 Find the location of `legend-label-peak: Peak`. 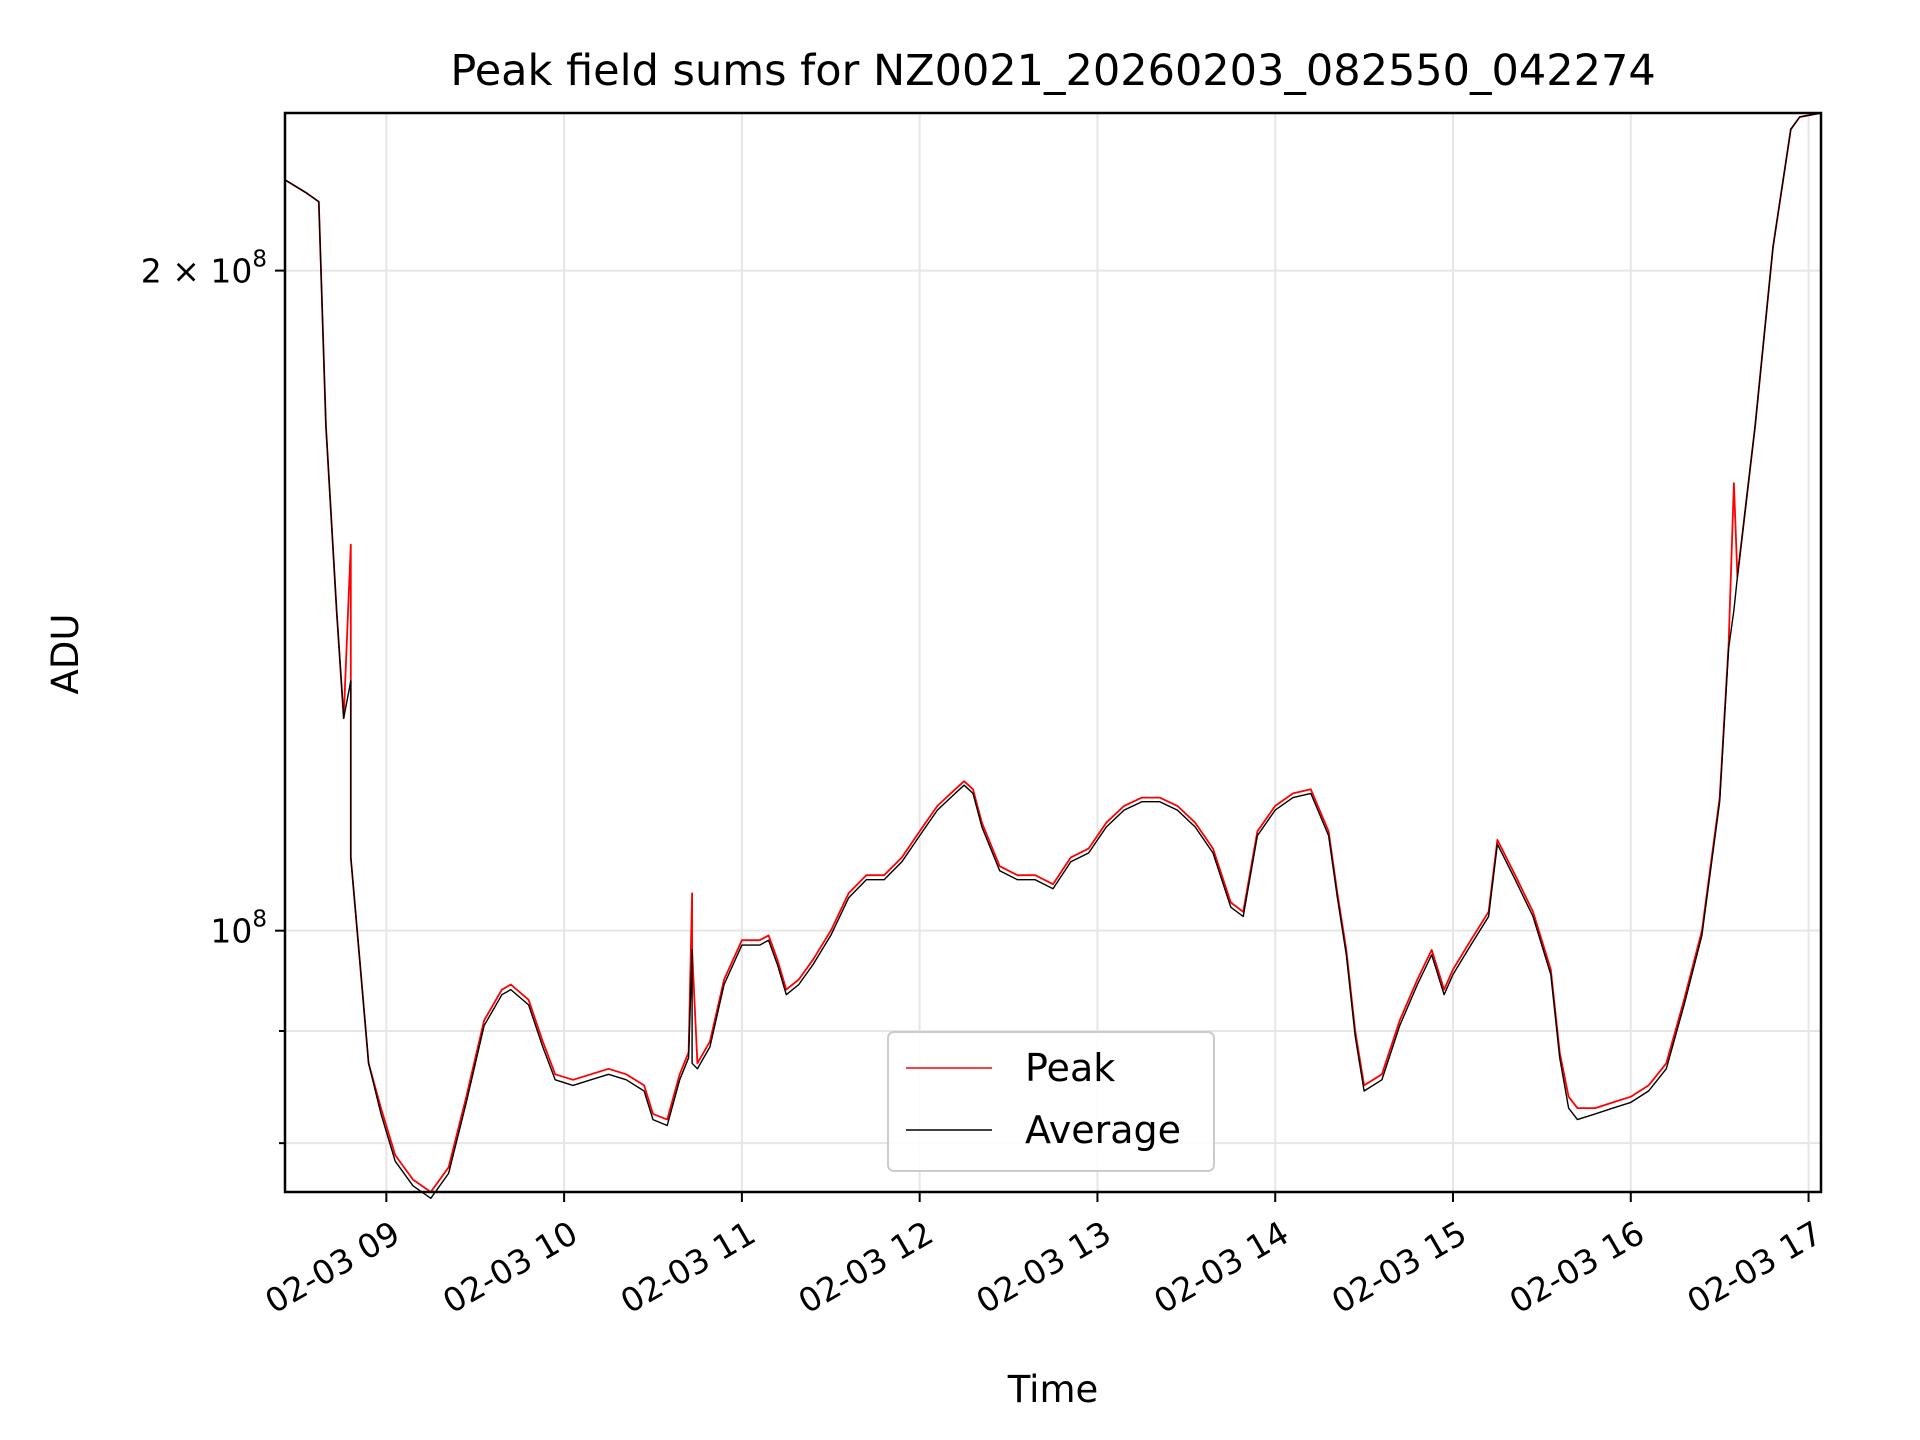

legend-label-peak: Peak is located at coordinates (1070, 1068).